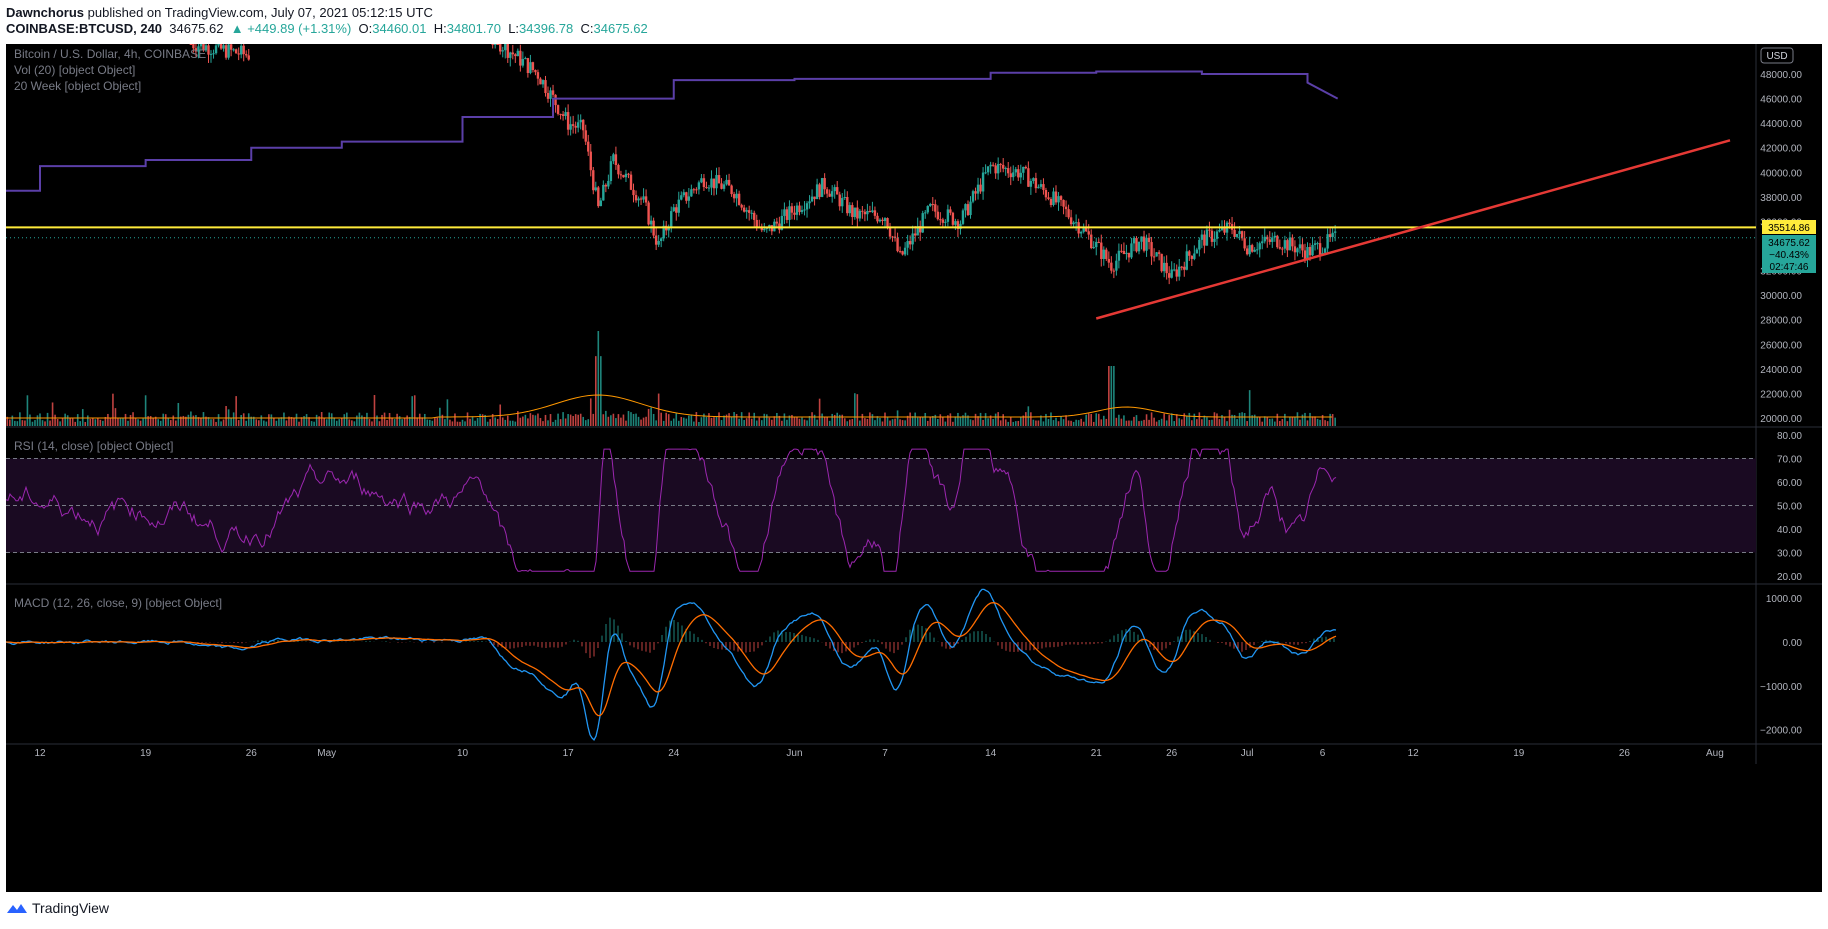 Image resolution: width=1828 pixels, height=929 pixels. I want to click on price-axis-tick-label: 24000.00, so click(1781, 370).